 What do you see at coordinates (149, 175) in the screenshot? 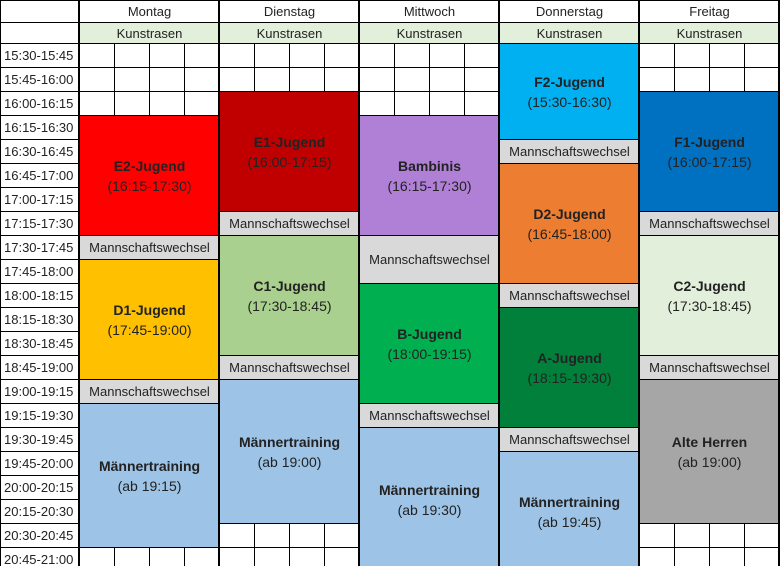
I see `training-block: E2-Jugend (16:15-17:30)` at bounding box center [149, 175].